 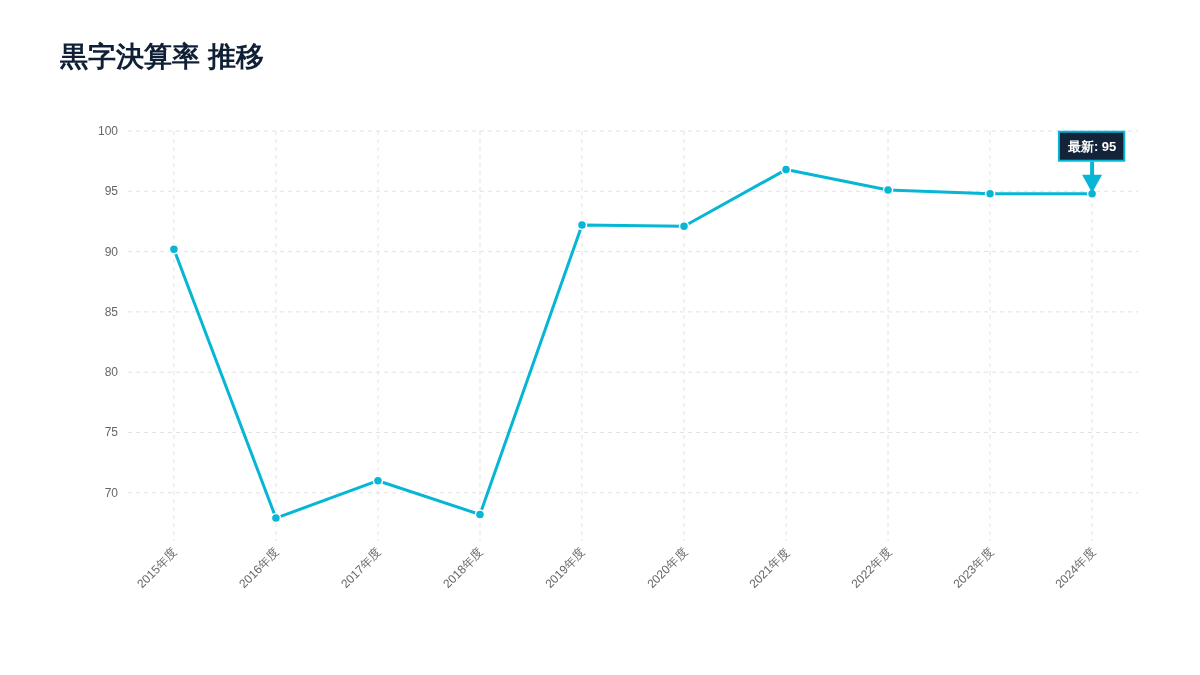 What do you see at coordinates (161, 56) in the screenshot?
I see `chart-title: 黒字決算率 推移` at bounding box center [161, 56].